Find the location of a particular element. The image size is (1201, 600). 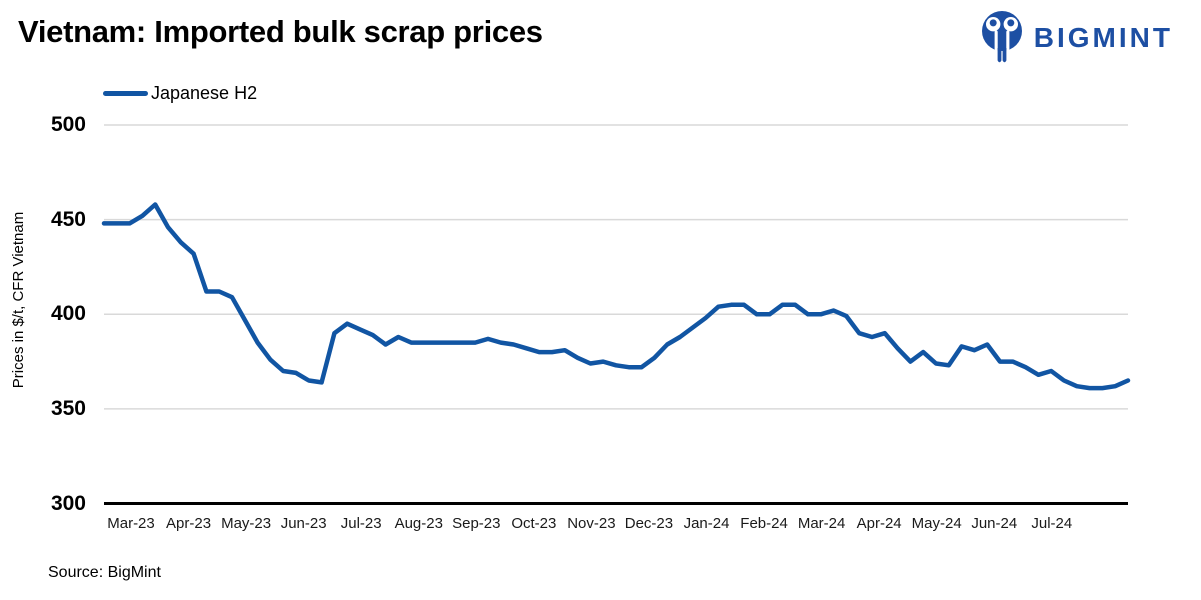

y-tick-label: 350 is located at coordinates (68, 408).